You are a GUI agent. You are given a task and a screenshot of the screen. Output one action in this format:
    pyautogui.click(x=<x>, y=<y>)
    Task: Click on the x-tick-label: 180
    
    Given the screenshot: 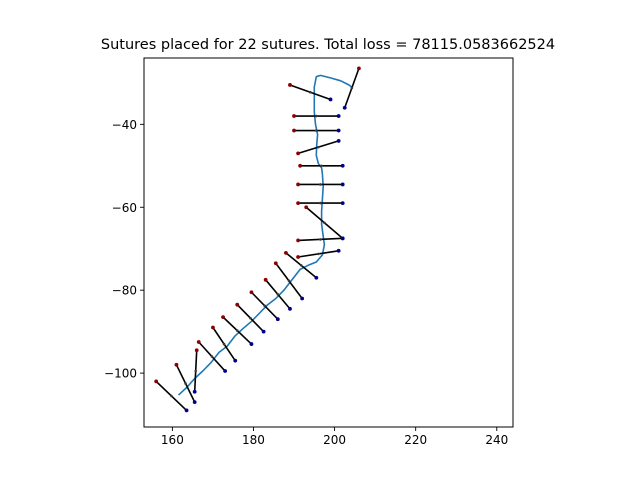 What is the action you would take?
    pyautogui.click(x=253, y=440)
    